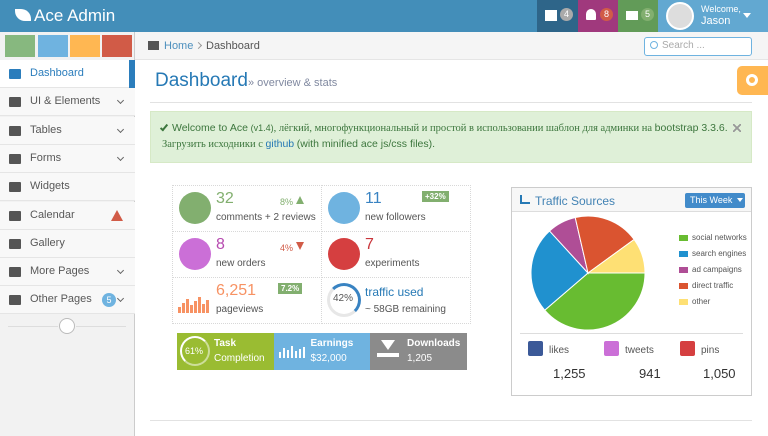 This screenshot has height=436, width=768. Describe the element at coordinates (61, 299) in the screenshot. I see `menu-label: Other Pages` at that location.